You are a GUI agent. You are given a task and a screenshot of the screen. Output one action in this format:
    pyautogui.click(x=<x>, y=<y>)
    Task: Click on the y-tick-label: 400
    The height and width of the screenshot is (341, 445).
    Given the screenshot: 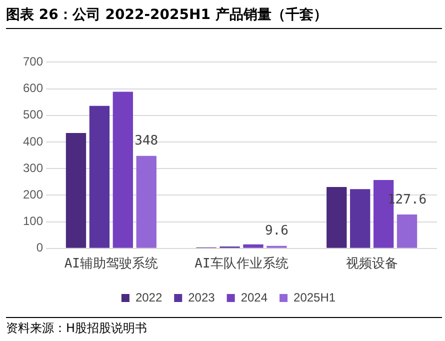 What is the action you would take?
    pyautogui.click(x=33, y=141)
    